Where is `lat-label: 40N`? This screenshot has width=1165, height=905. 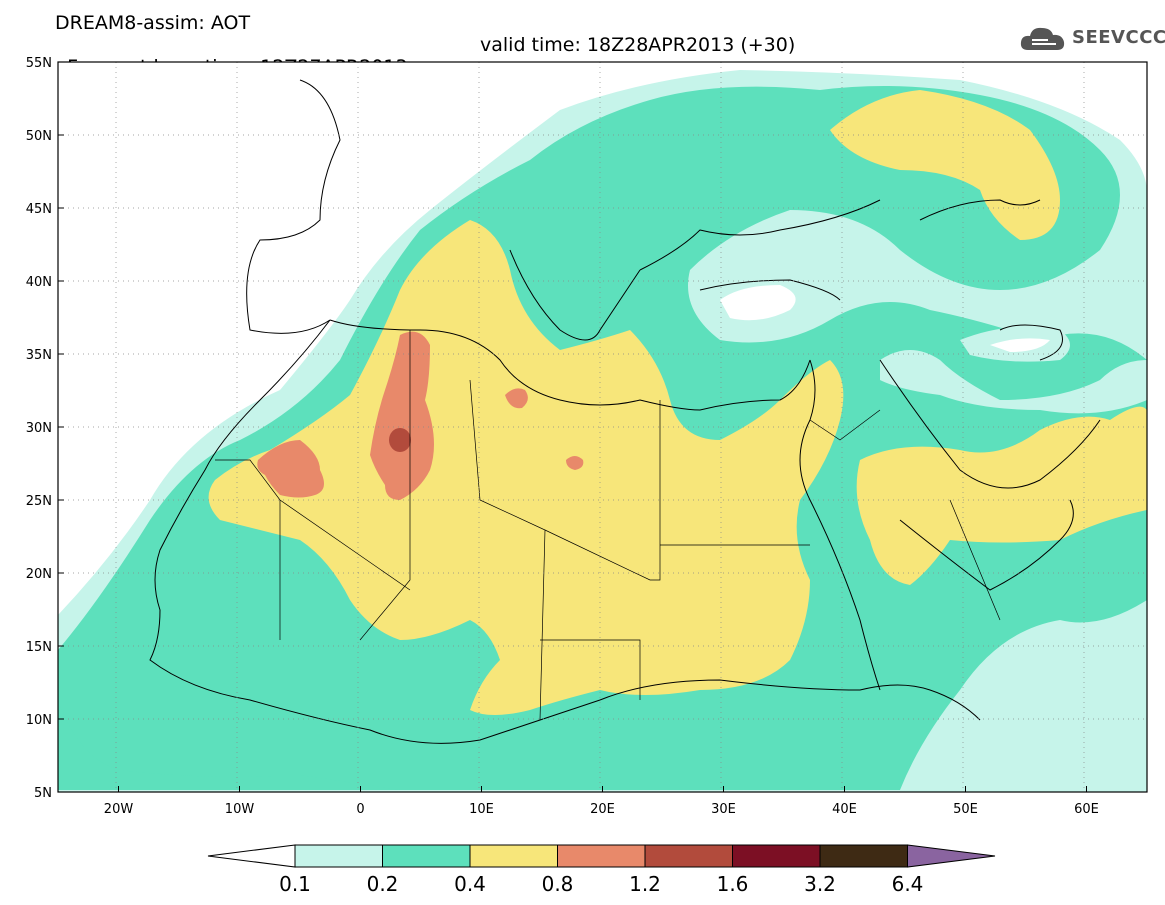 lat-label: 40N is located at coordinates (39, 282).